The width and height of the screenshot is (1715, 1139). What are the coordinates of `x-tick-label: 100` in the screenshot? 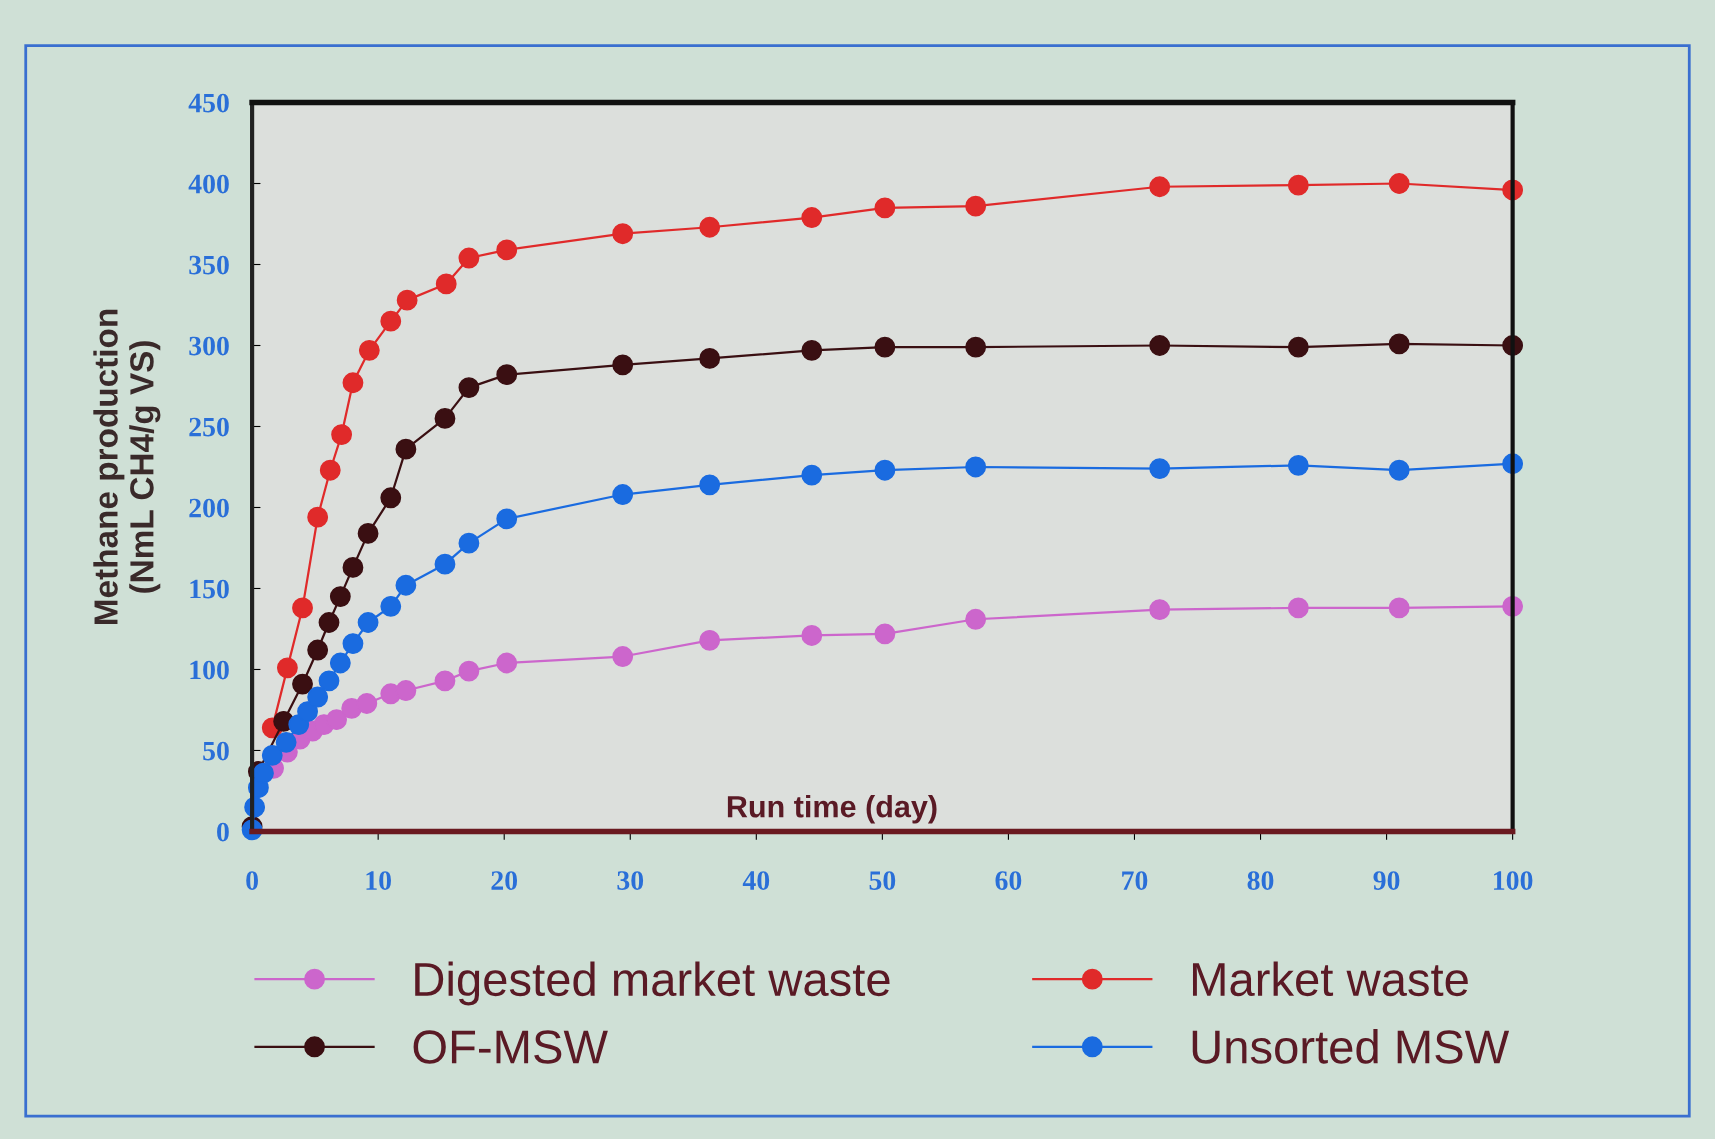 It's located at (1513, 880).